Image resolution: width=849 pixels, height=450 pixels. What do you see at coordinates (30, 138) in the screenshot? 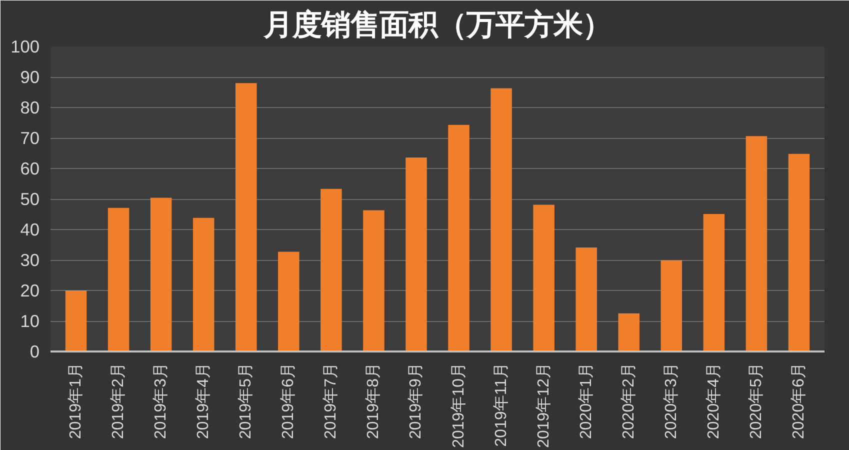
I see `y-tick-label: 70` at bounding box center [30, 138].